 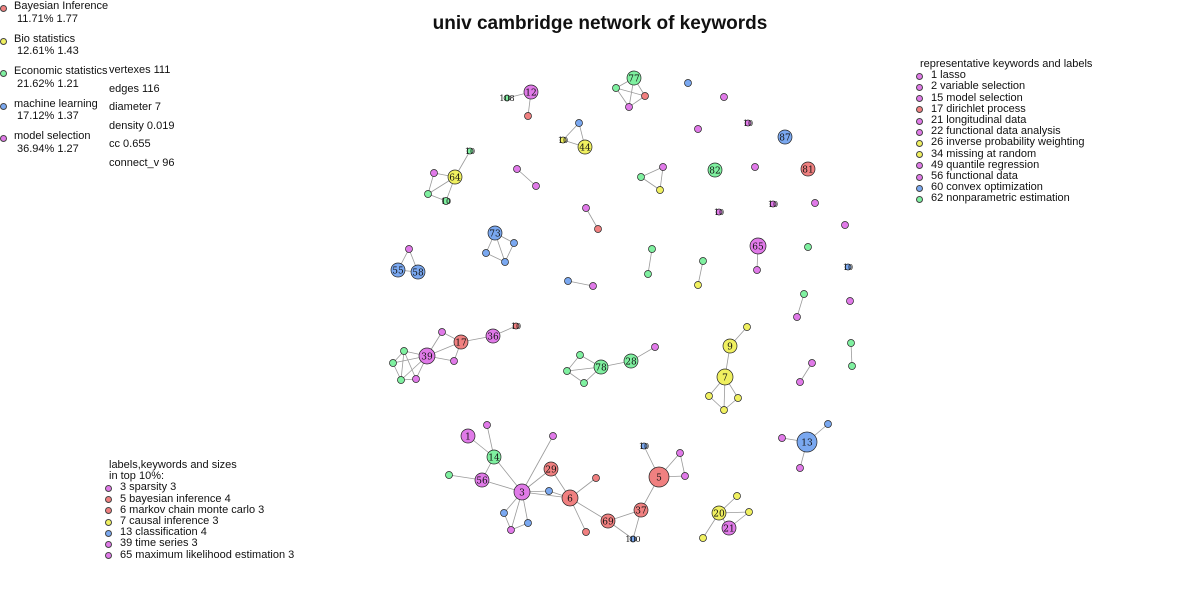 I want to click on stat-diameter: diameter 7, so click(x=135, y=107).